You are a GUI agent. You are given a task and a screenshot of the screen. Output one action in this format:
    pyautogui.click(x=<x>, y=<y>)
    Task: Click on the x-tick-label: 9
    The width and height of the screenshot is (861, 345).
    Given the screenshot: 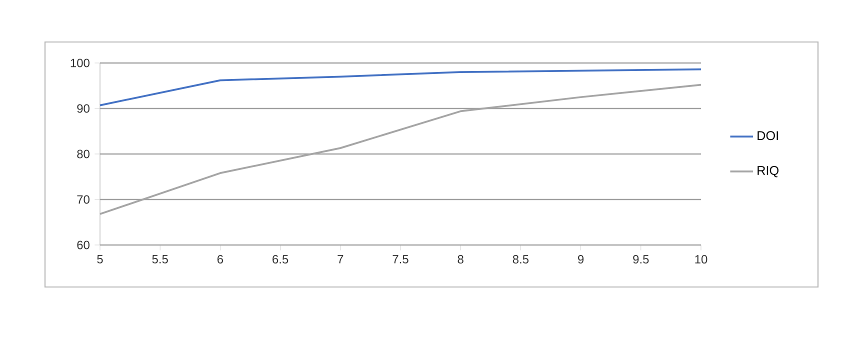 What is the action you would take?
    pyautogui.click(x=581, y=259)
    